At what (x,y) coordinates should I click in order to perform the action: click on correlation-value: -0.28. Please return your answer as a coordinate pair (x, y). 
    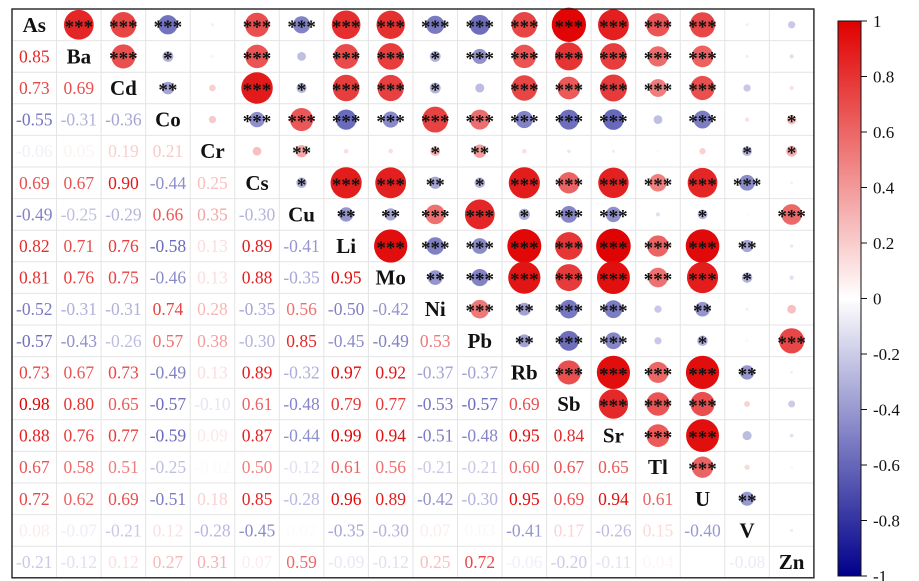
    Looking at the image, I should click on (212, 530).